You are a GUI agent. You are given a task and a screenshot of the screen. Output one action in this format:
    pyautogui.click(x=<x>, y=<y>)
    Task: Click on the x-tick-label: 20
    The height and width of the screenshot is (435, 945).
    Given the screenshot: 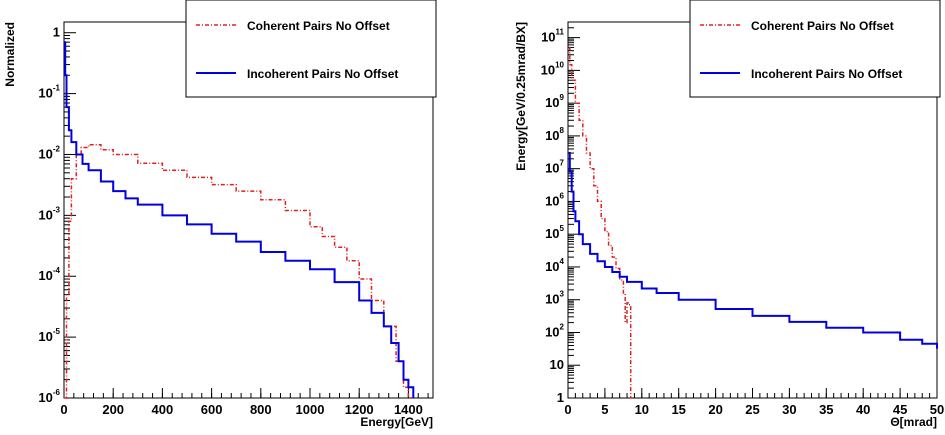 What is the action you would take?
    pyautogui.click(x=715, y=409)
    